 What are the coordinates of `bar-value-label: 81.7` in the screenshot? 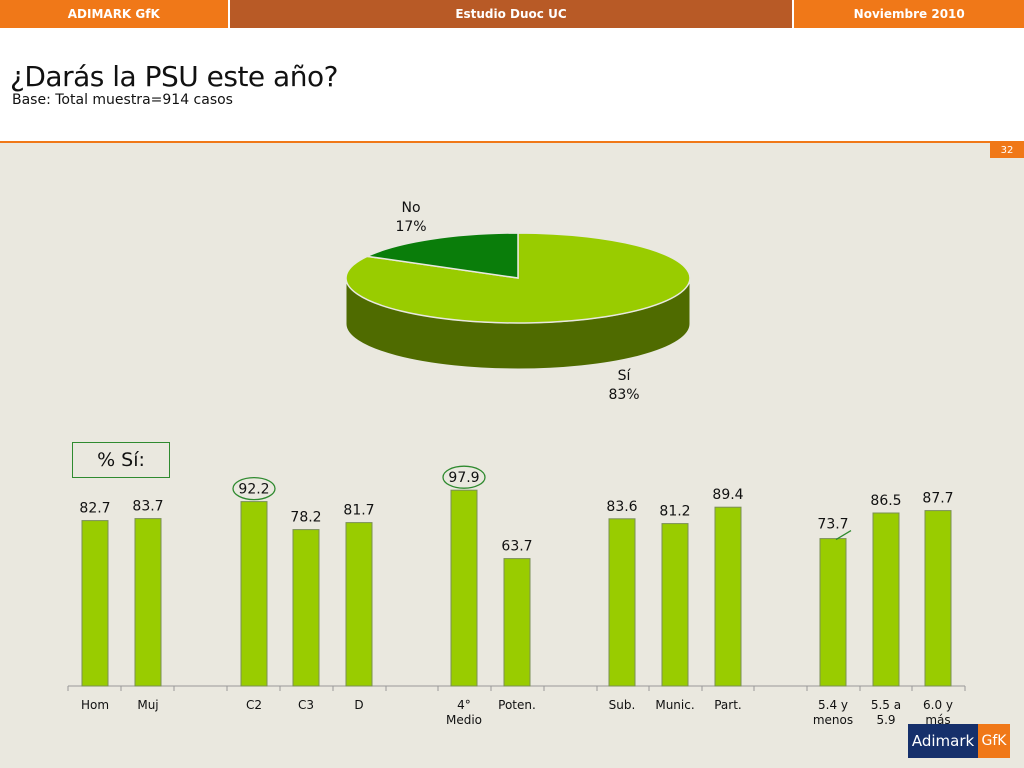 It's located at (358, 511).